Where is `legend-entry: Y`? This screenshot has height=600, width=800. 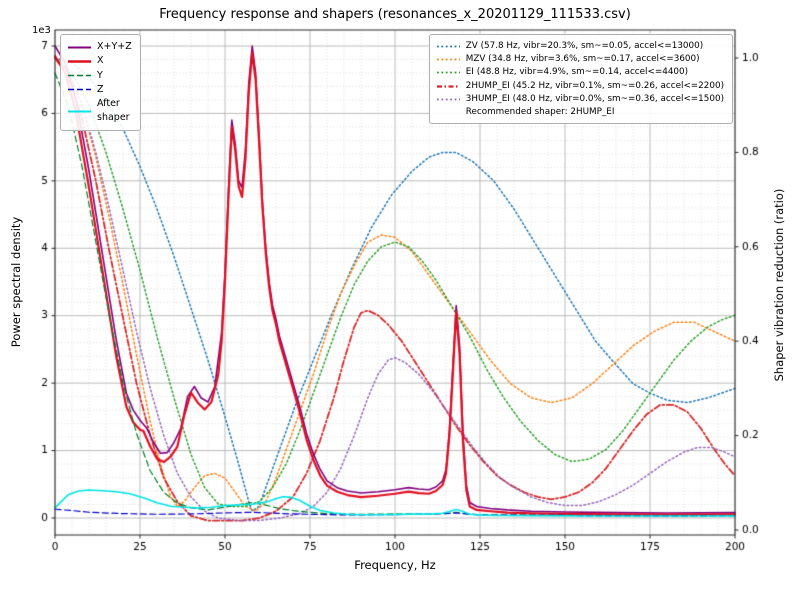 legend-entry: Y is located at coordinates (99, 76).